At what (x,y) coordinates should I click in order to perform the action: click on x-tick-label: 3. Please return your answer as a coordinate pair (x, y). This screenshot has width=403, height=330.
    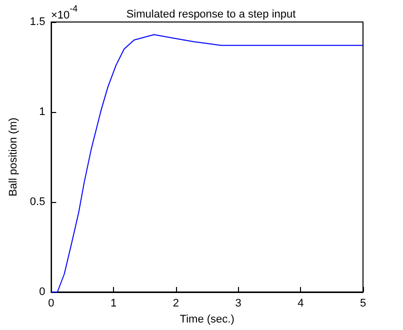
    Looking at the image, I should click on (238, 304).